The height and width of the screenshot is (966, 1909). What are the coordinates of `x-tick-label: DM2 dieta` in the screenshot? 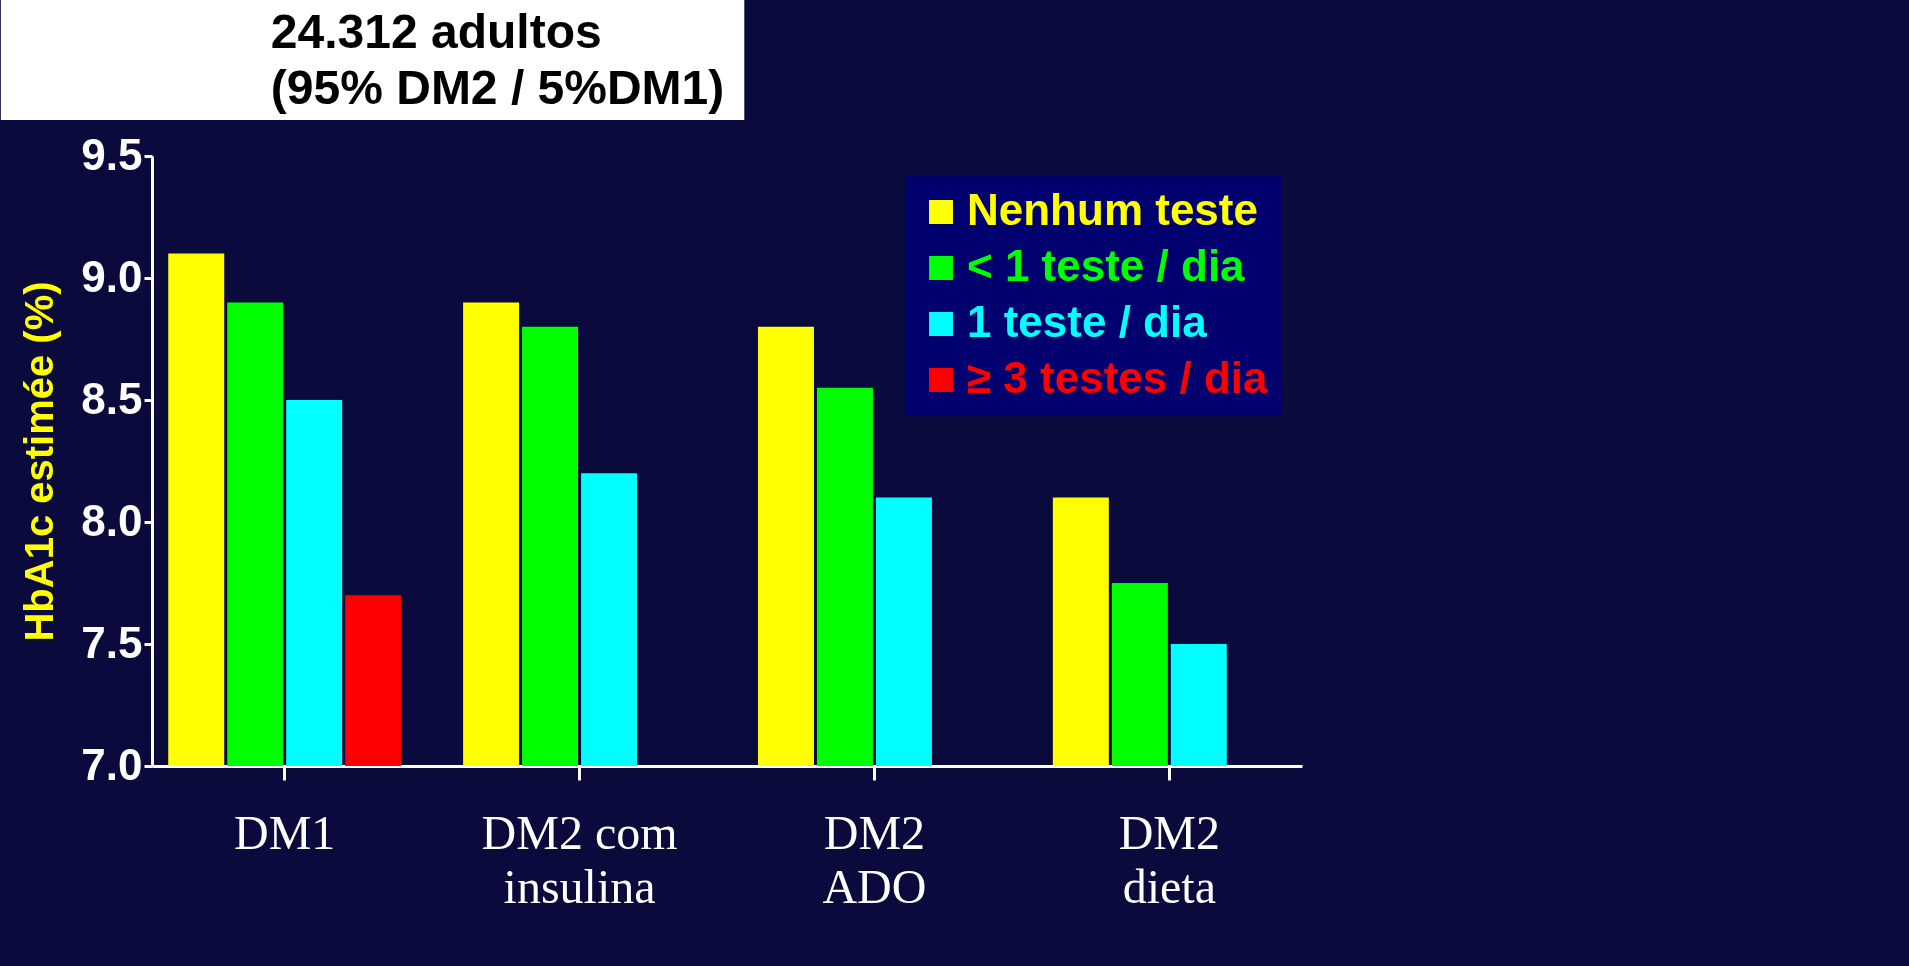 It's located at (1169, 859).